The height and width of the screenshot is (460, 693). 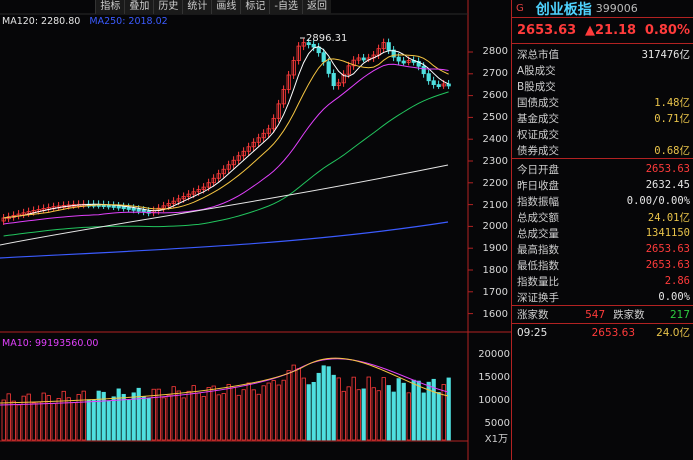 I want to click on toolbar-back: 返回, so click(x=316, y=7).